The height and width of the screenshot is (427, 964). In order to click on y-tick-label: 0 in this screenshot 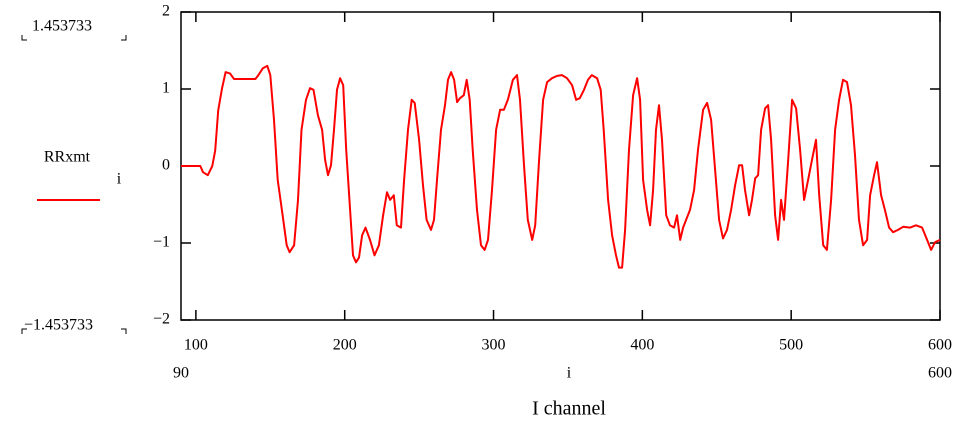, I will do `click(166, 165)`.